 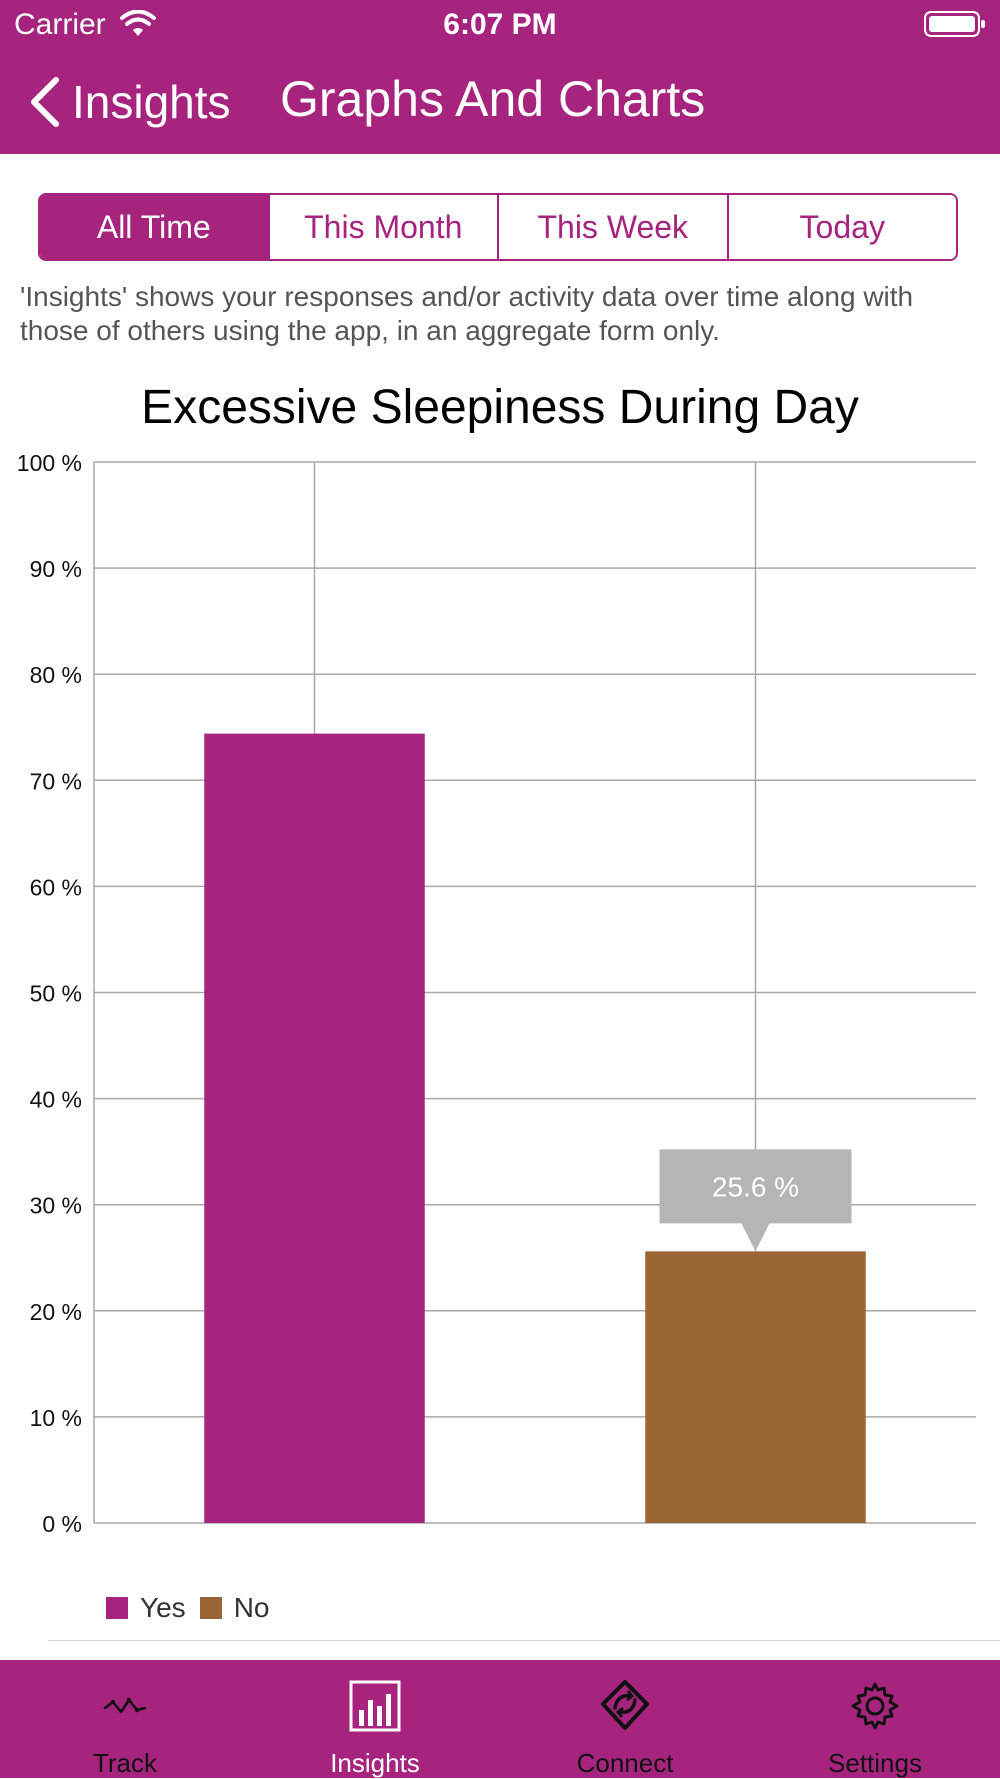 I want to click on y-tick-label-40: 40 %, so click(x=56, y=1100).